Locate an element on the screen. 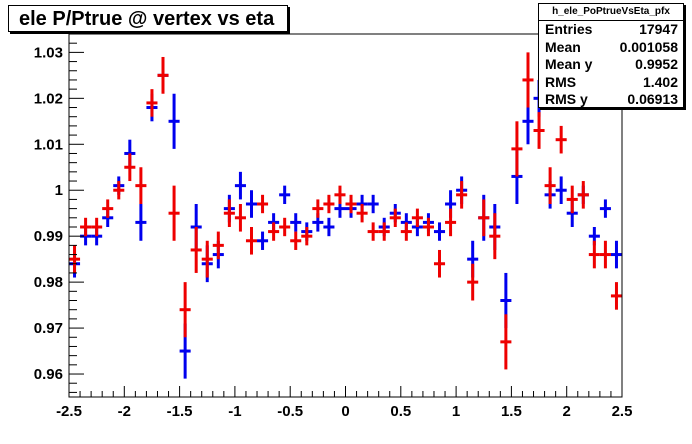 This screenshot has width=692, height=444. y-tick-label: 1.03 is located at coordinates (48, 52).